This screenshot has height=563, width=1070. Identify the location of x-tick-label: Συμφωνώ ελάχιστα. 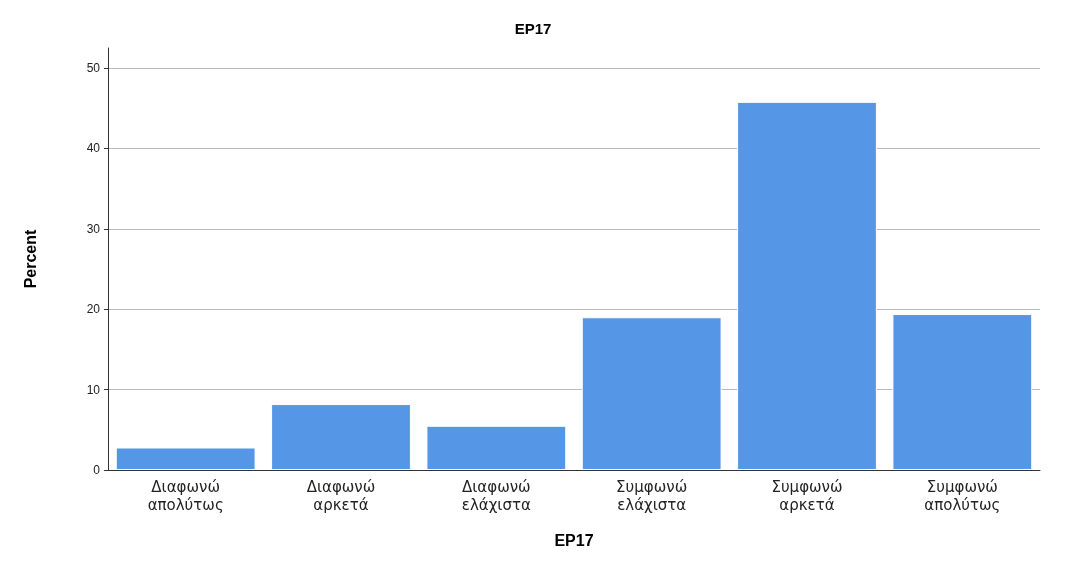
(652, 496).